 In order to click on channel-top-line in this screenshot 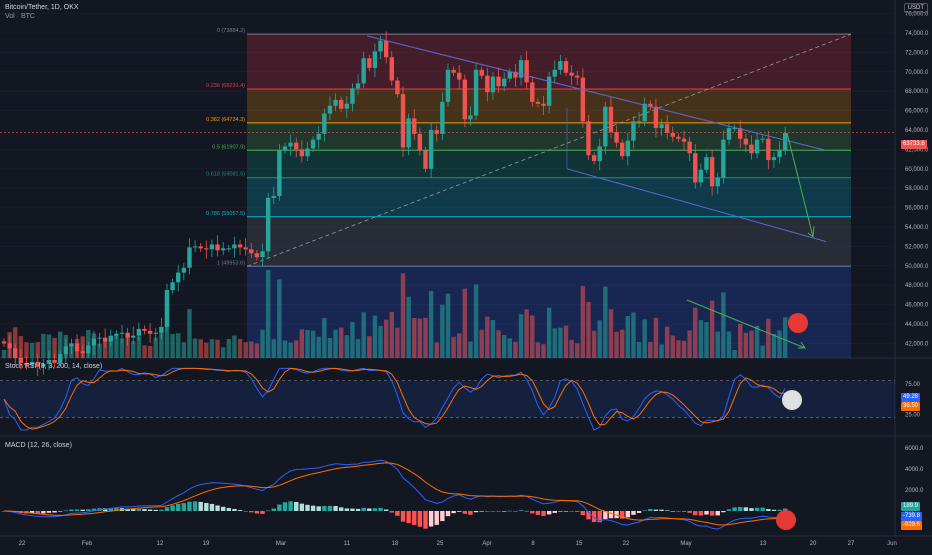, I will do `click(596, 93)`.